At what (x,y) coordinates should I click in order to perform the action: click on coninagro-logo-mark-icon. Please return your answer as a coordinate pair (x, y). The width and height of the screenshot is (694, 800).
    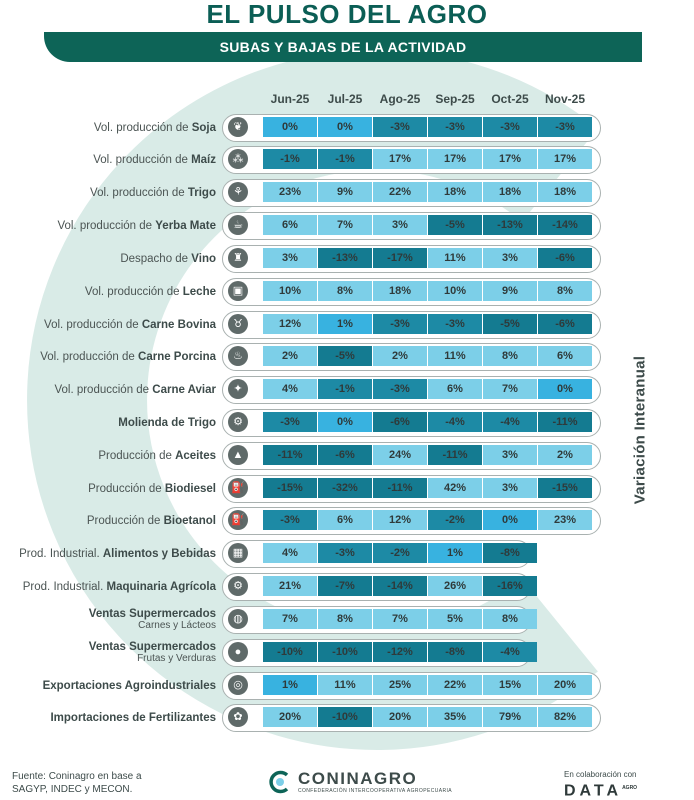
    Looking at the image, I should click on (279, 782).